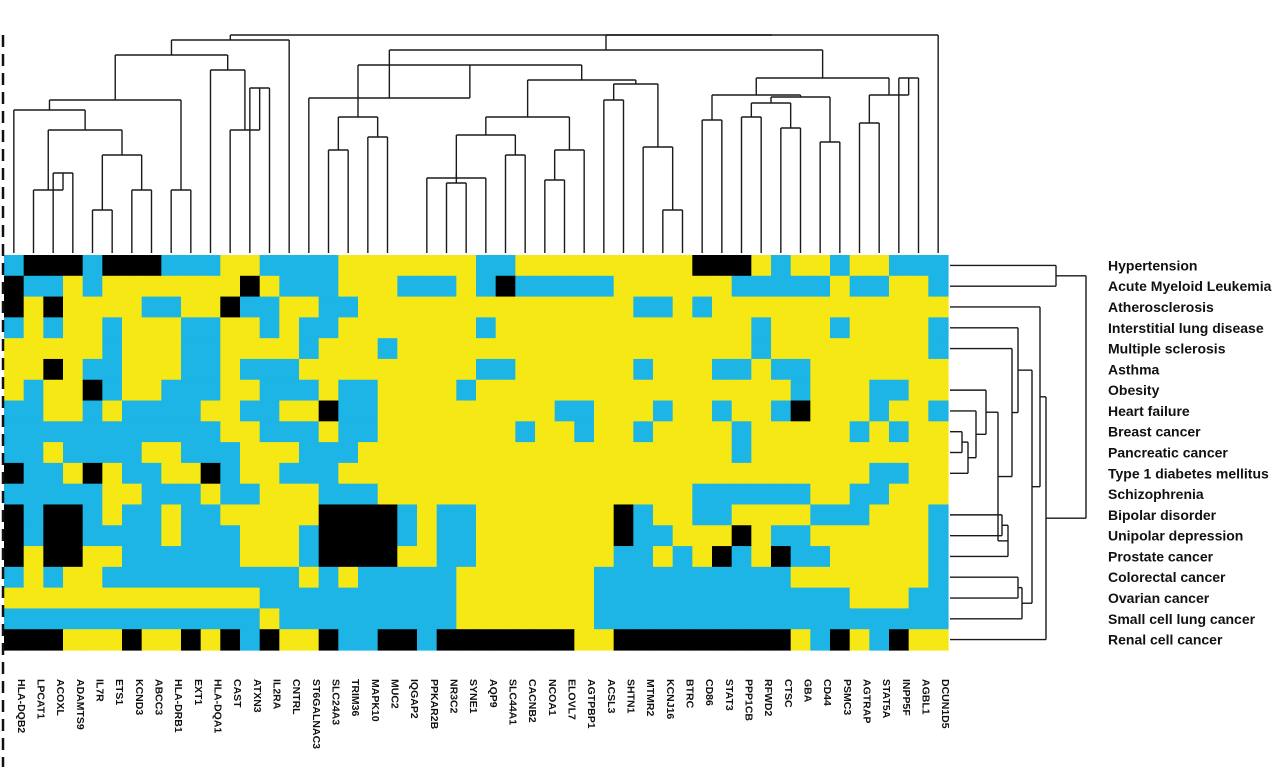 The image size is (1280, 767). I want to click on column-label: SYNE1, so click(473, 696).